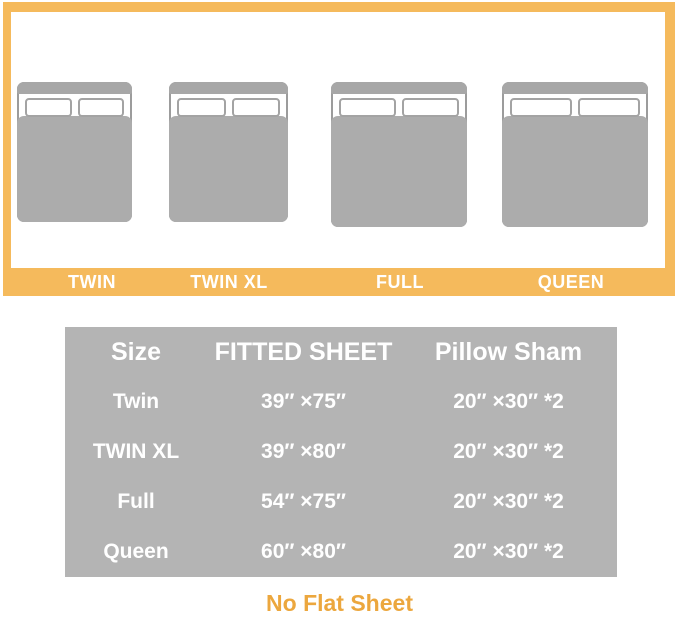  What do you see at coordinates (303, 351) in the screenshot?
I see `column-header-fitted-sheet: FITTED SHEET` at bounding box center [303, 351].